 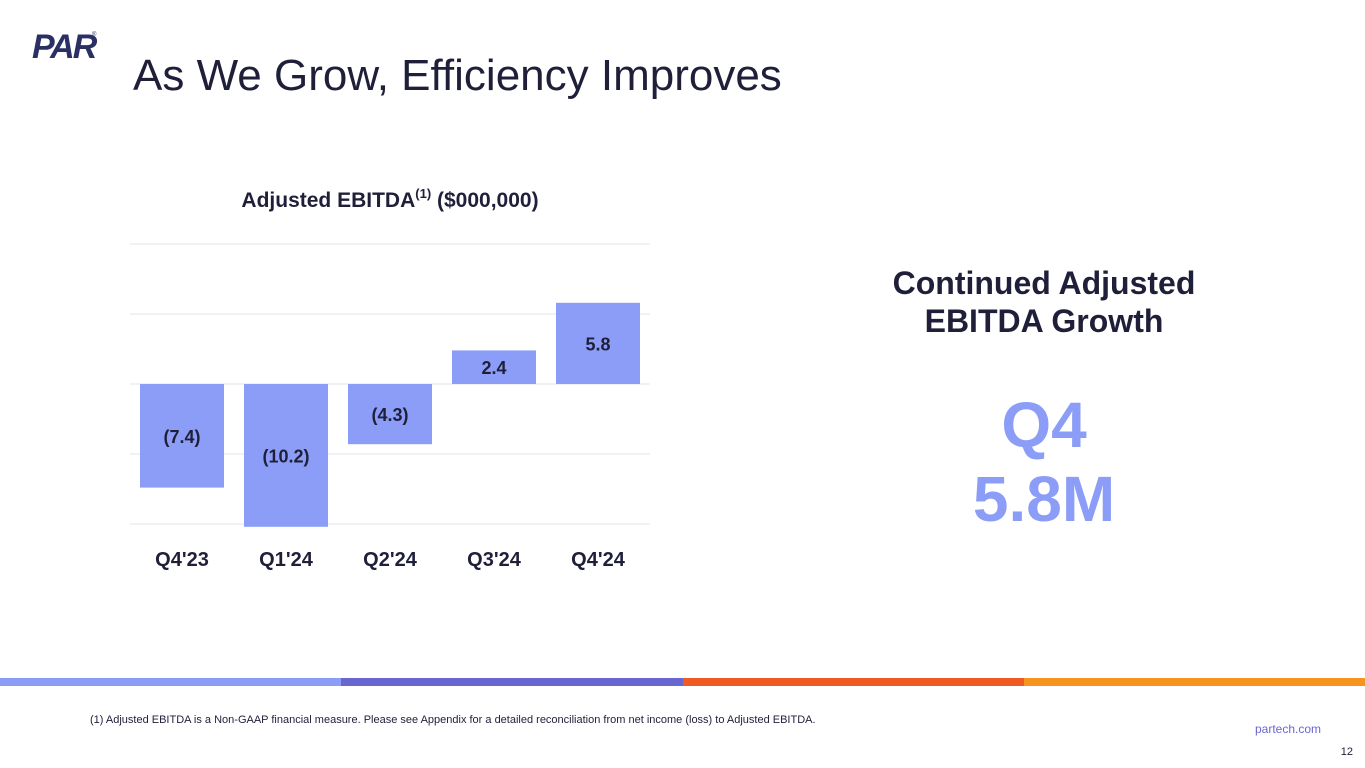 What do you see at coordinates (328, 200) in the screenshot?
I see `chart-title-text: Adjusted EBITDA` at bounding box center [328, 200].